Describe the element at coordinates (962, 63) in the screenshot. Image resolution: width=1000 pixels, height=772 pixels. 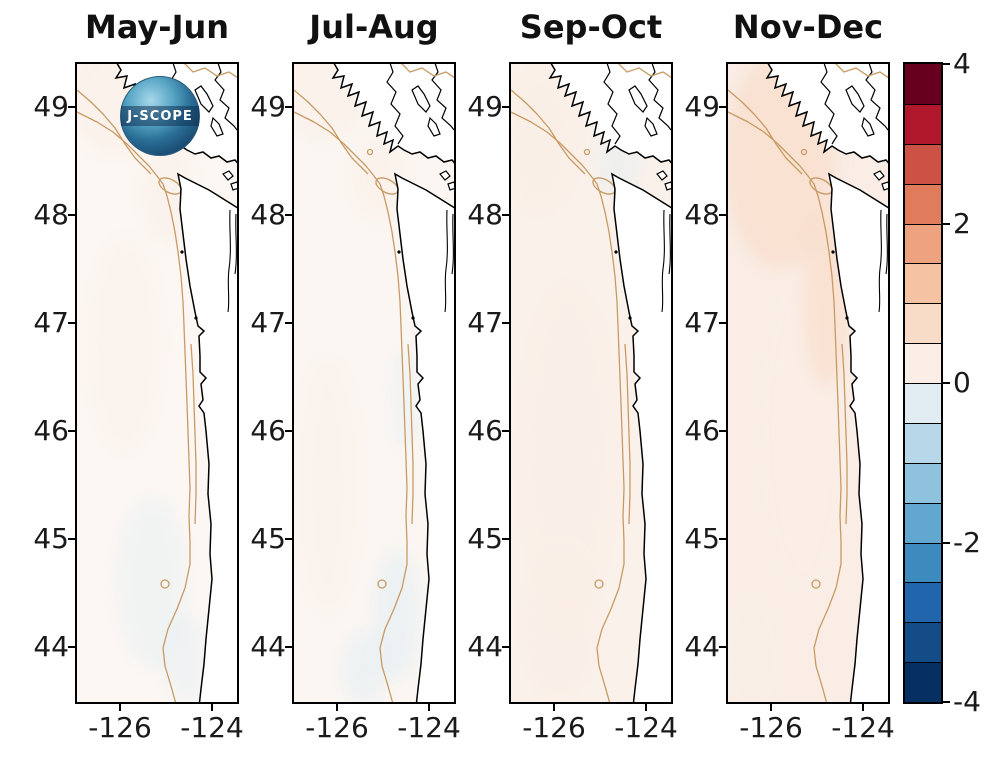
I see `colorbar-tick-label: 4` at that location.